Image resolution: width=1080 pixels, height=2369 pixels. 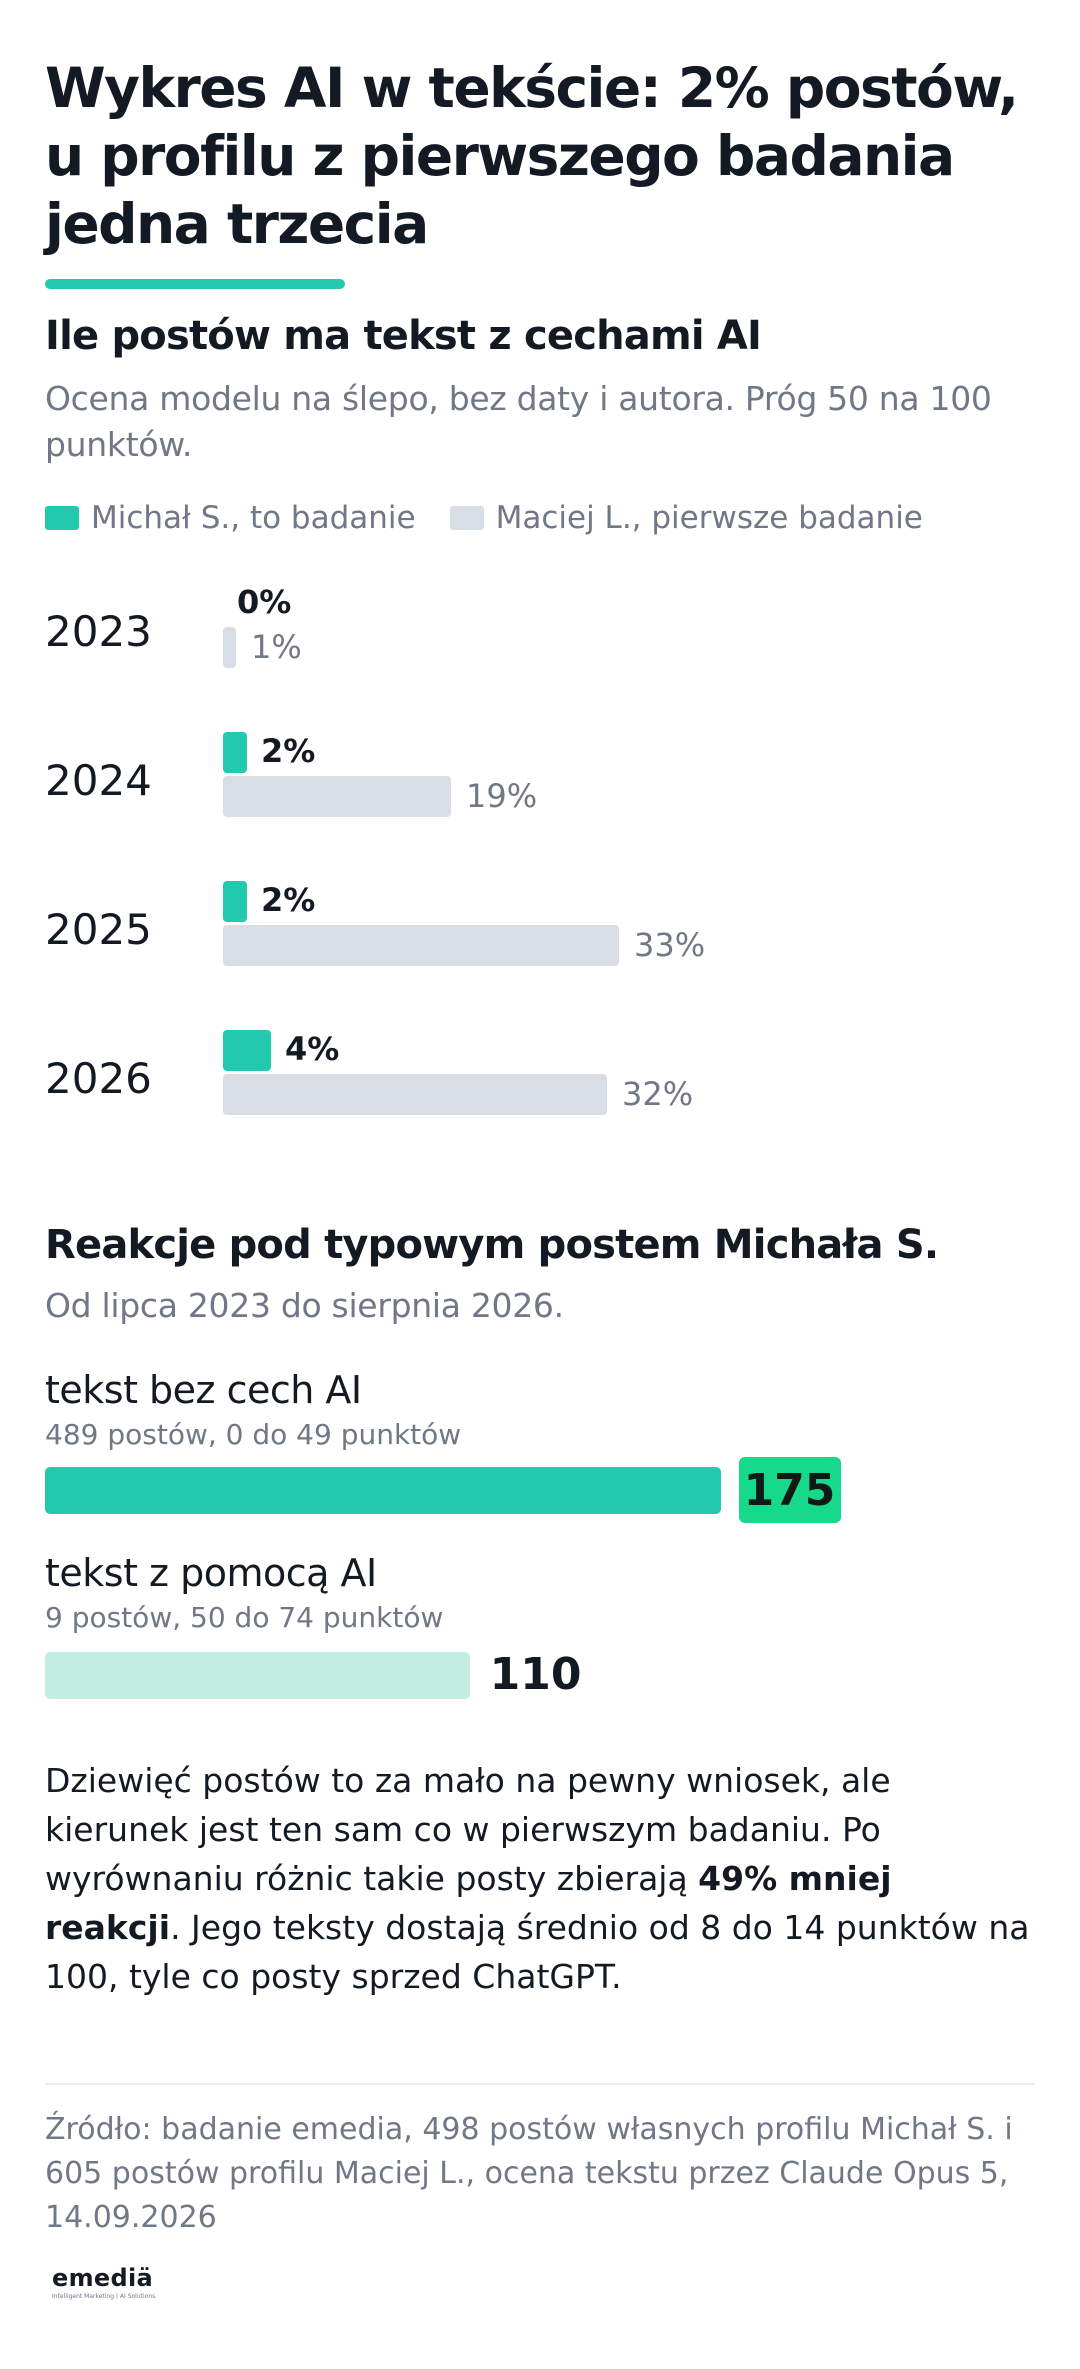 What do you see at coordinates (304, 1305) in the screenshot?
I see `chart2-subtitle: Od lipca 2023 do sierpnia 2026.` at bounding box center [304, 1305].